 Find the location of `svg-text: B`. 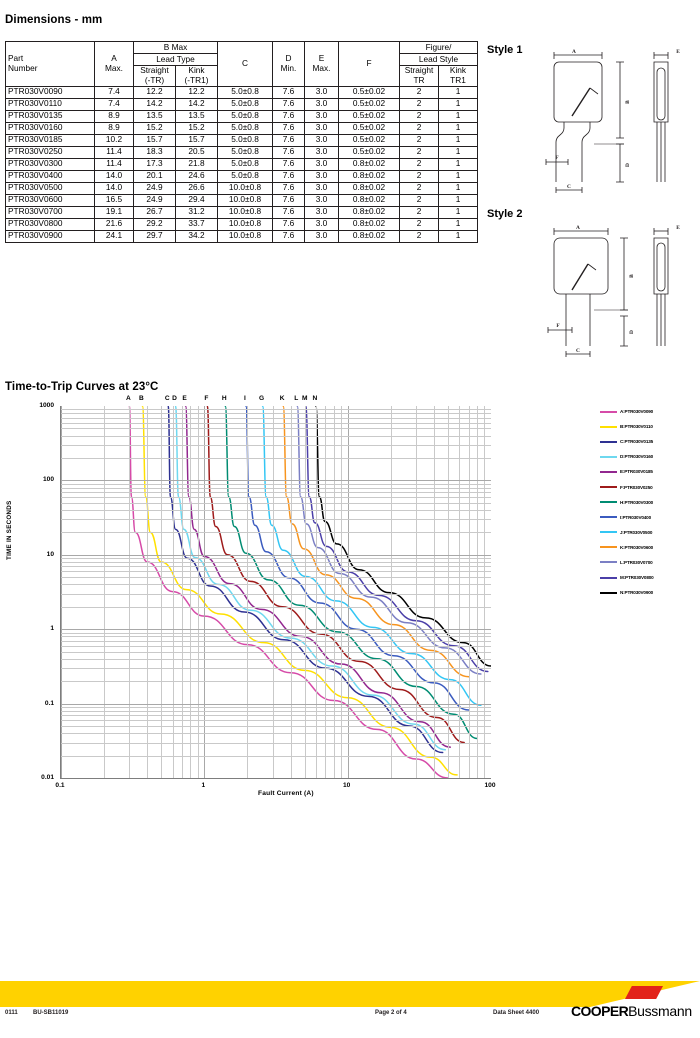

svg-text: B is located at coordinates (632, 276).